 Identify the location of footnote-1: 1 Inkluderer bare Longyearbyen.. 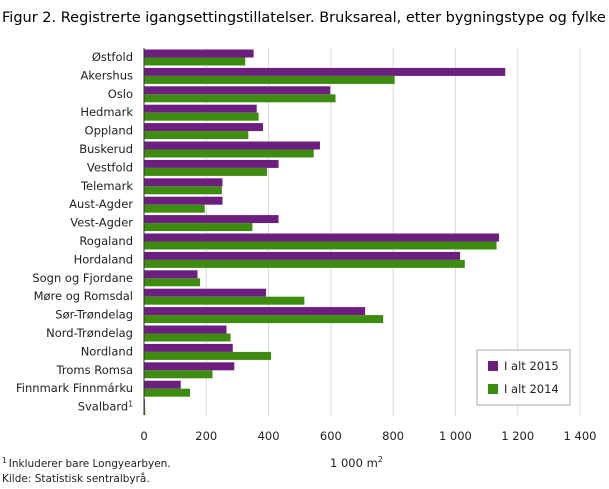
(86, 463).